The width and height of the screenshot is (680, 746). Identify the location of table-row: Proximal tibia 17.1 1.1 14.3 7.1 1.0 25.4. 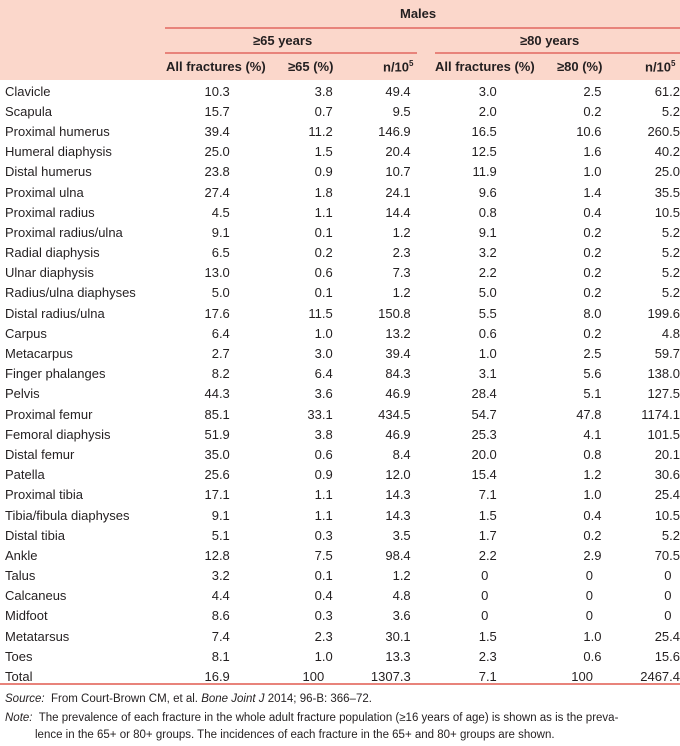
(340, 495).